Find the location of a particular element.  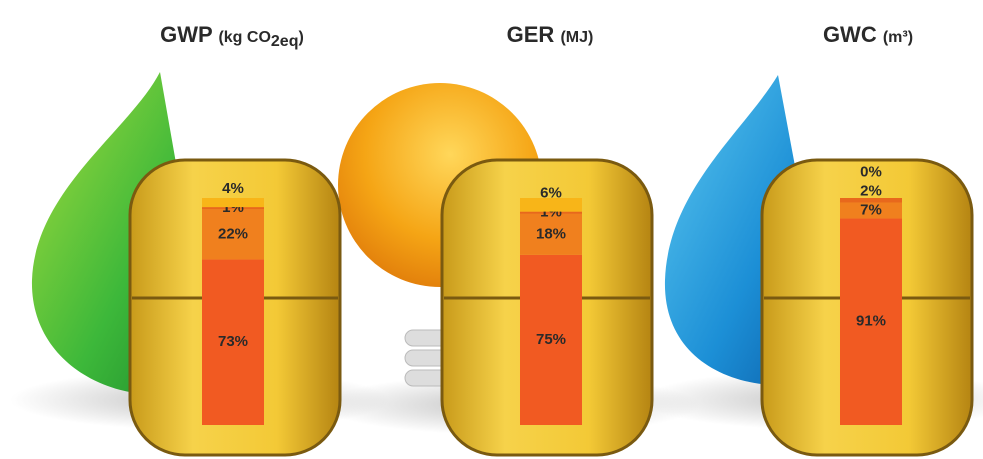

title-unit-end: ) is located at coordinates (300, 37).